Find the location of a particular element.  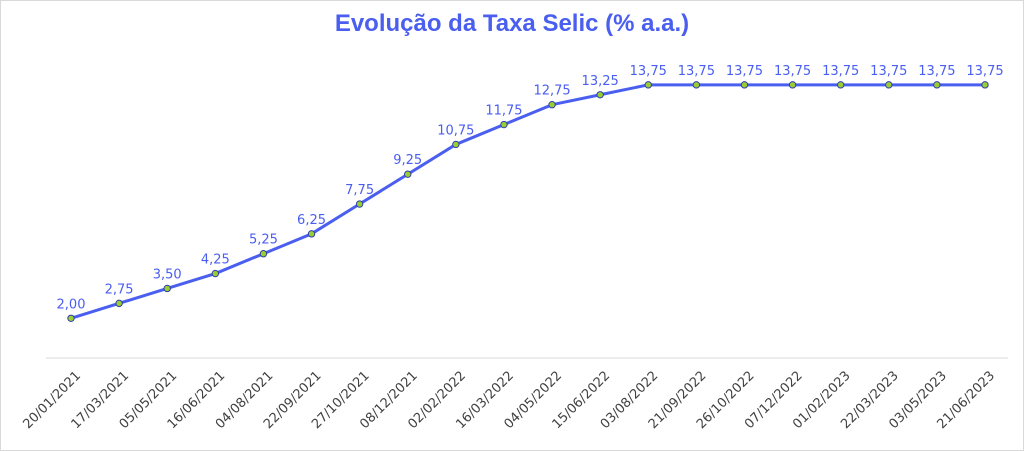

data-label: 5,25 is located at coordinates (263, 240).